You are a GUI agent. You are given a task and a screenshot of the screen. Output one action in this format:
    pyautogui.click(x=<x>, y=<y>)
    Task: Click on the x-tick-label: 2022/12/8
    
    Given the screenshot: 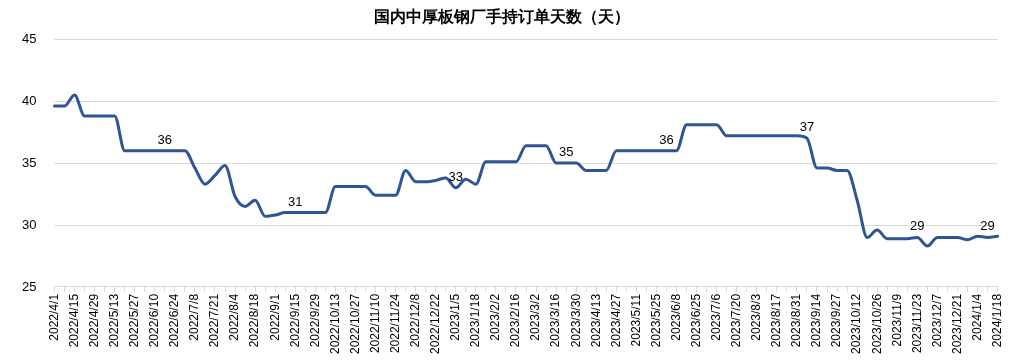 What is the action you would take?
    pyautogui.click(x=414, y=320)
    